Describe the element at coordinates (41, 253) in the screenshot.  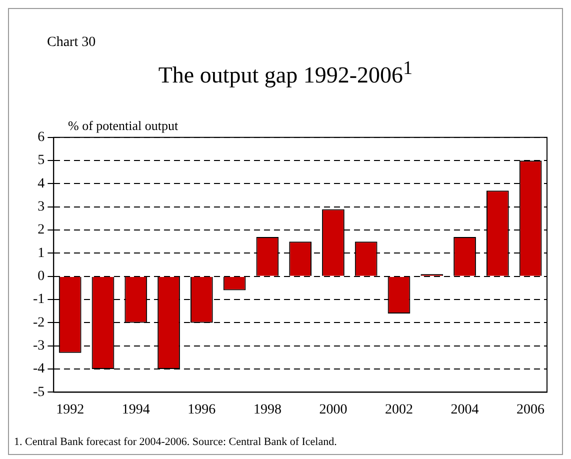
I see `y-tick-label: 1` at that location.